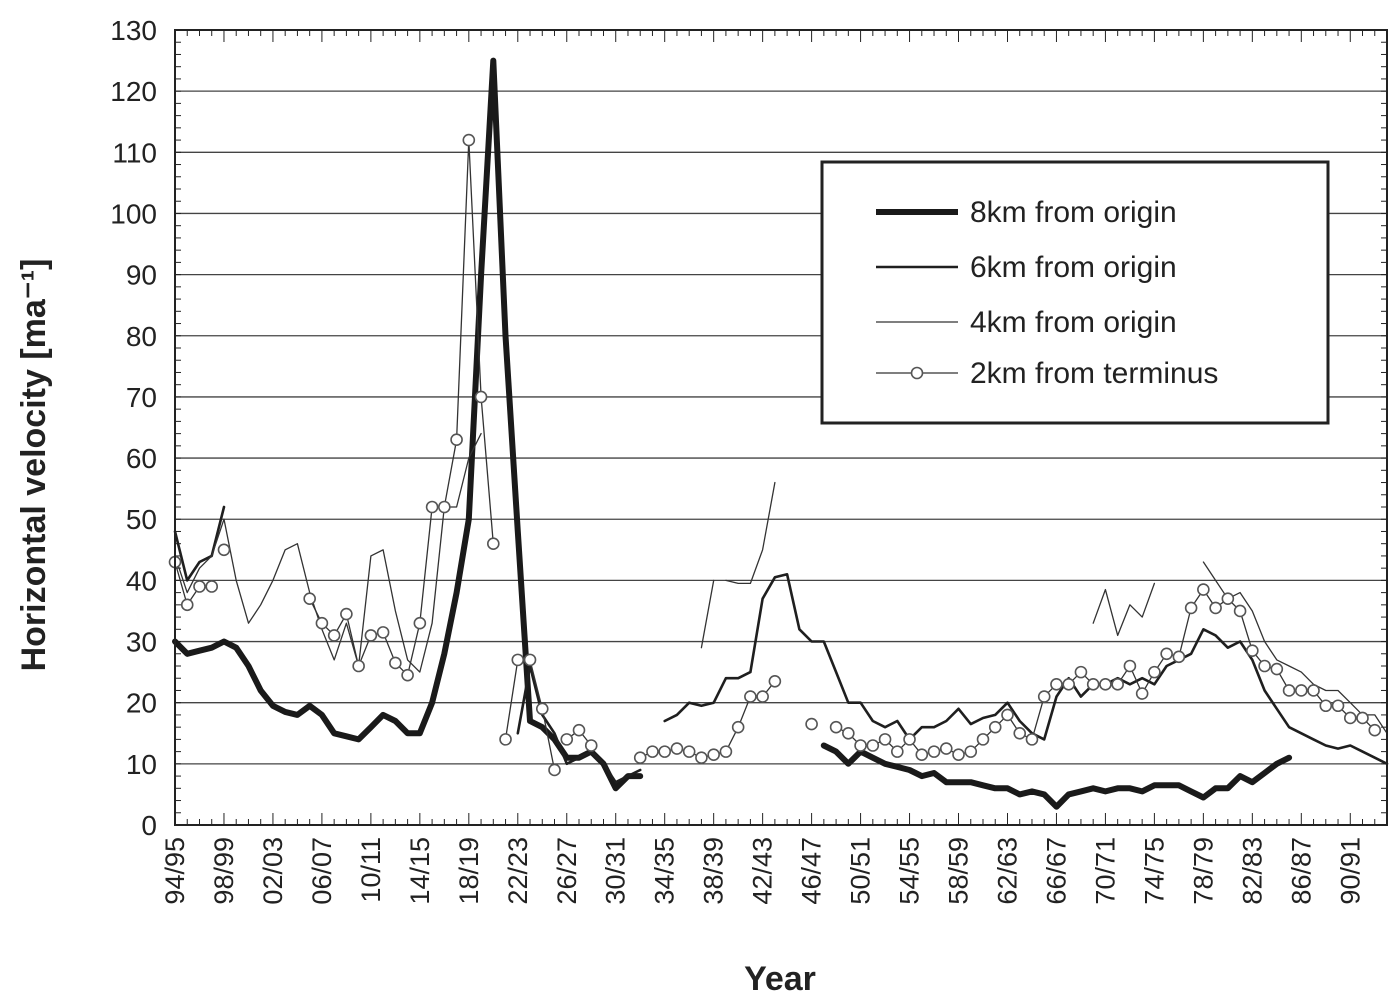 The image size is (1400, 1007). Describe the element at coordinates (959, 871) in the screenshot. I see `x-tick-label-58-59: 58/59` at that location.